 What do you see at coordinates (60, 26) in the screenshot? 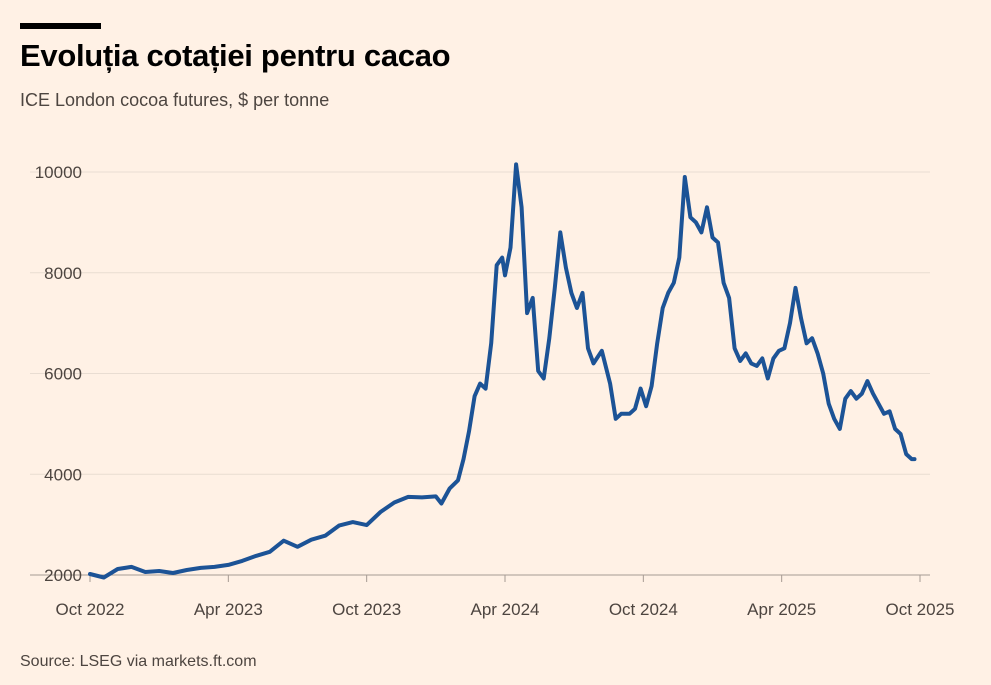
I see `title-accent-bar` at bounding box center [60, 26].